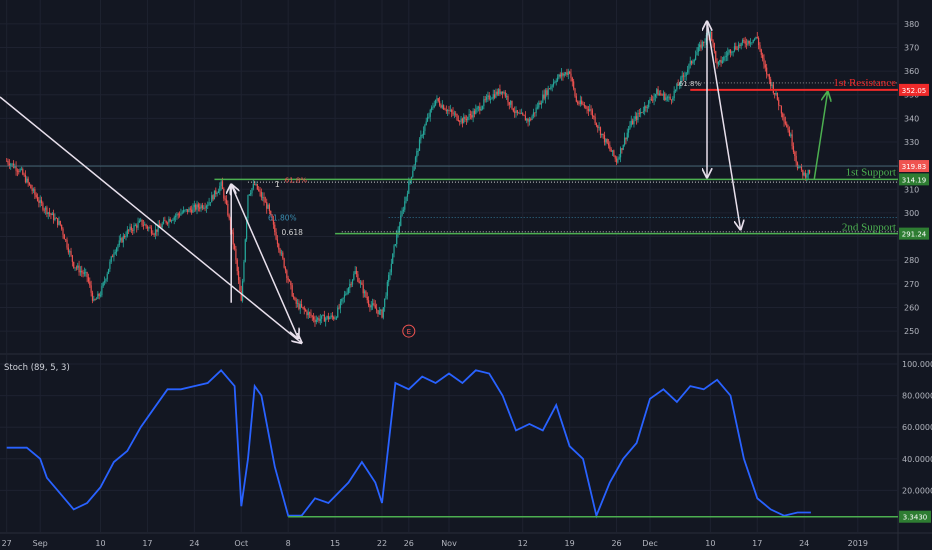 Image resolution: width=932 pixels, height=550 pixels. Describe the element at coordinates (523, 543) in the screenshot. I see `x-tick-label: 12` at that location.